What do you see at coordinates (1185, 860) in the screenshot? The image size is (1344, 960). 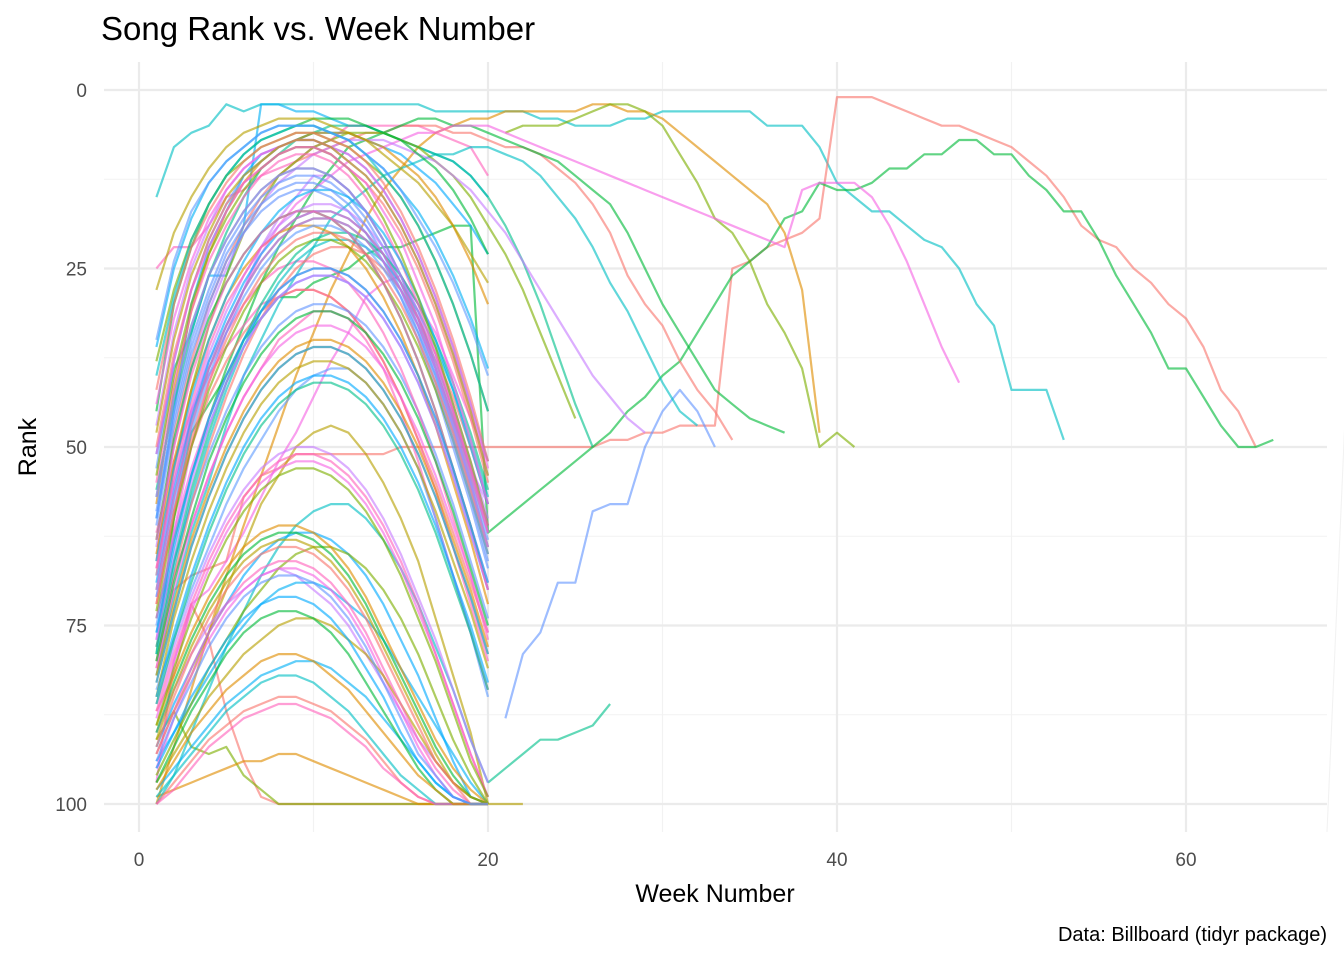 I see `x-tick-label: 60` at bounding box center [1185, 860].